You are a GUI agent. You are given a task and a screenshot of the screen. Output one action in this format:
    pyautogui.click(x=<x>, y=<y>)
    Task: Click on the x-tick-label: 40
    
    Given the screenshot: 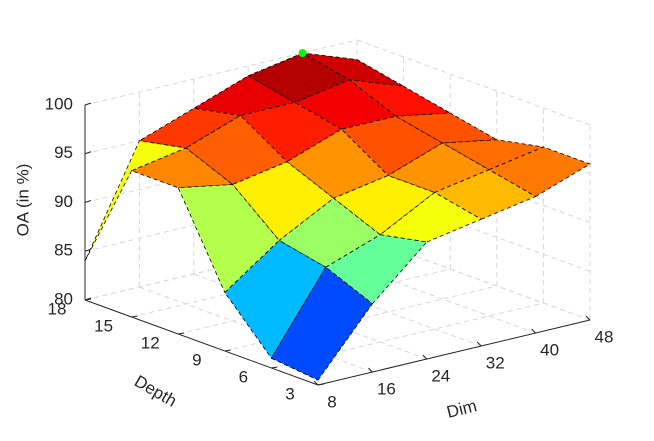 What is the action you would take?
    pyautogui.click(x=549, y=349)
    